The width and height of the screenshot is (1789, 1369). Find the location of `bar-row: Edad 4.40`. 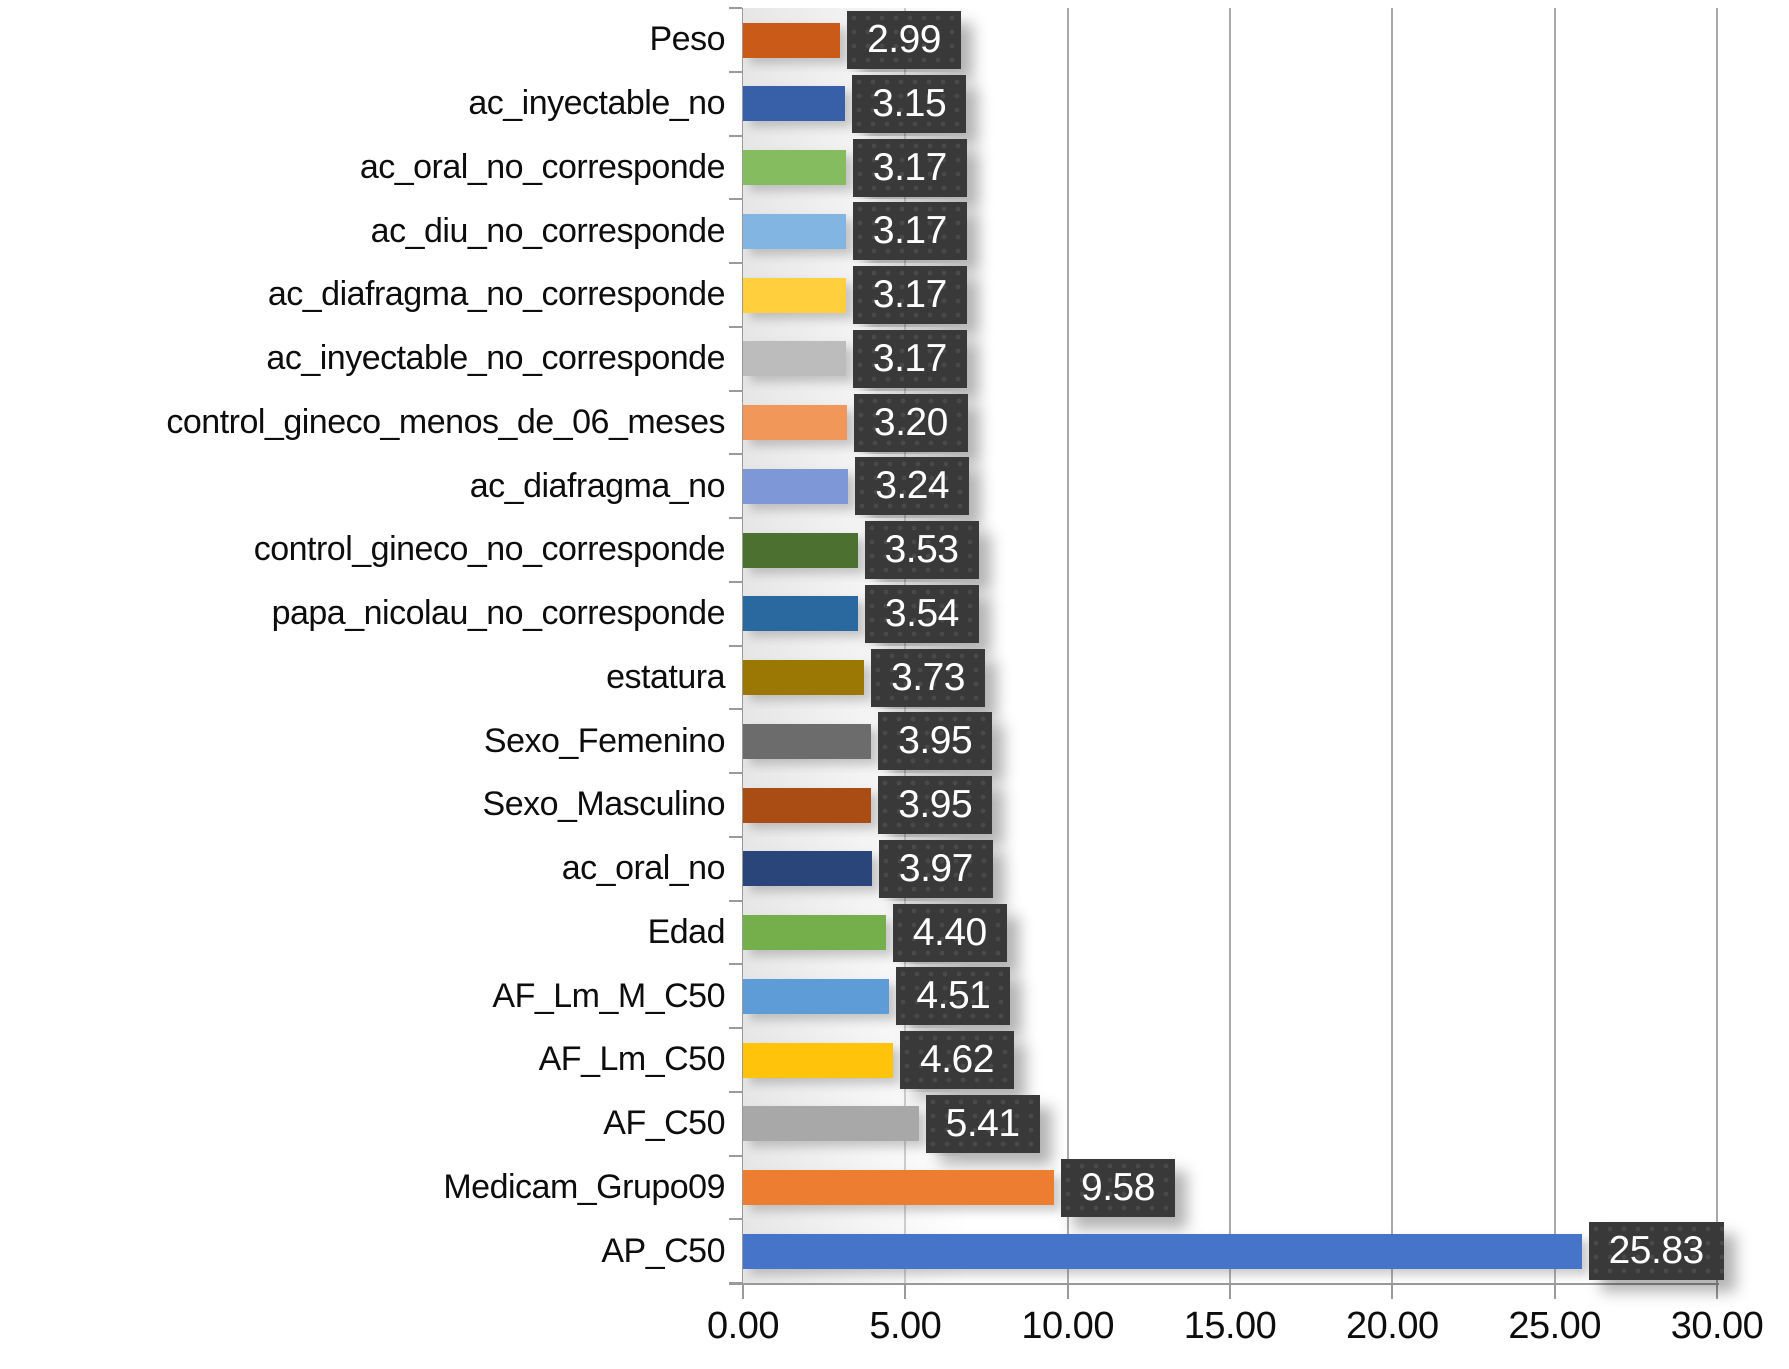

bar-row: Edad 4.40 is located at coordinates (858, 932).